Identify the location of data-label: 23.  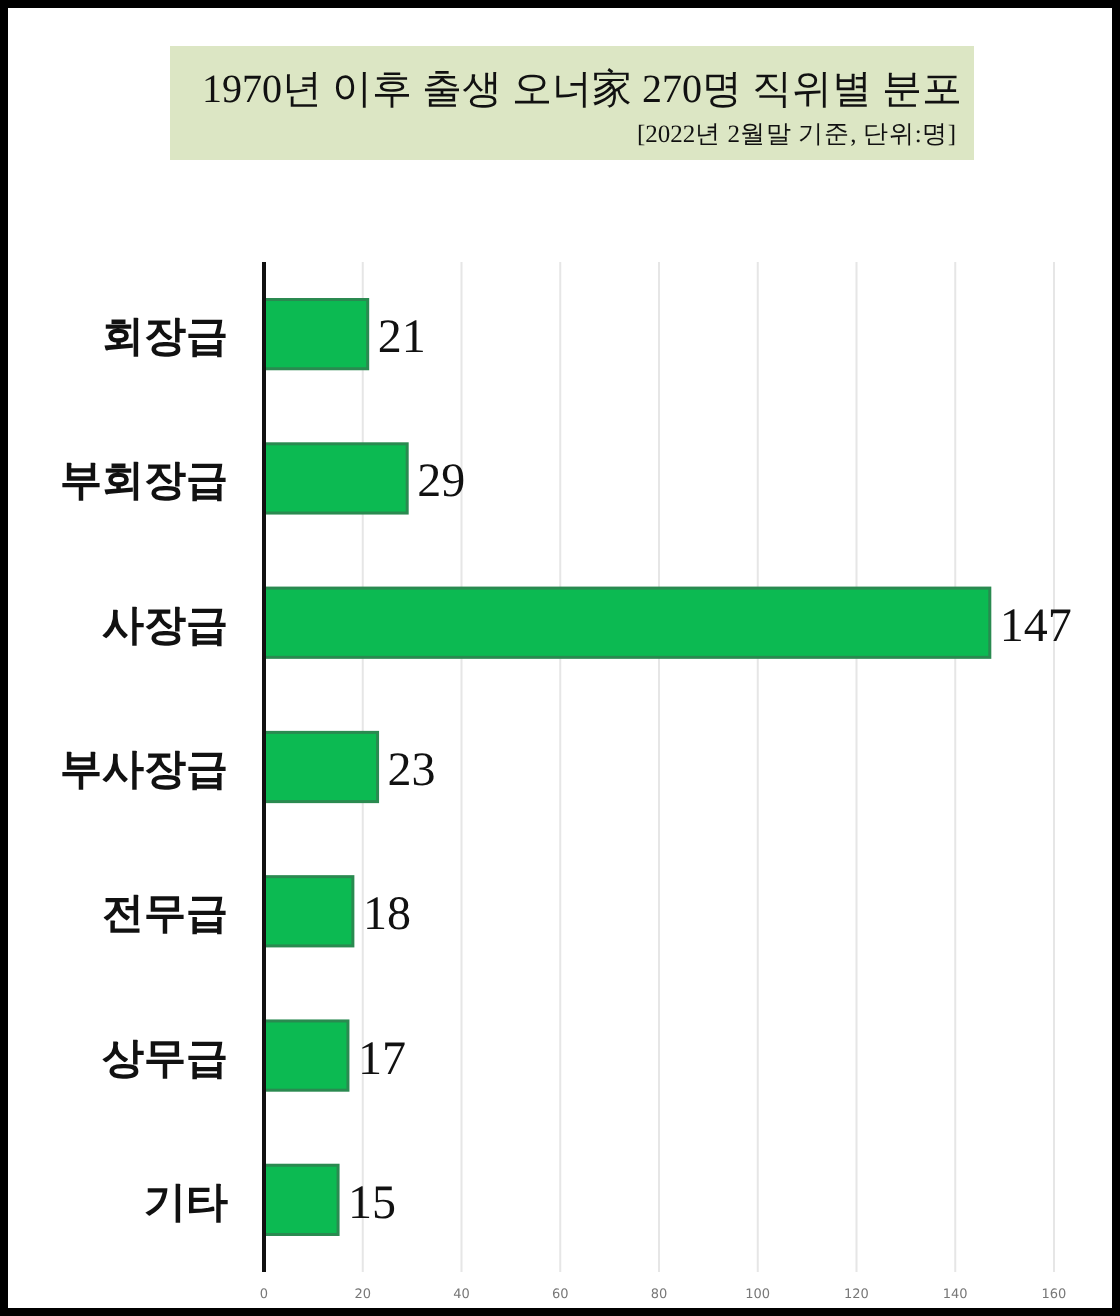
(411, 771).